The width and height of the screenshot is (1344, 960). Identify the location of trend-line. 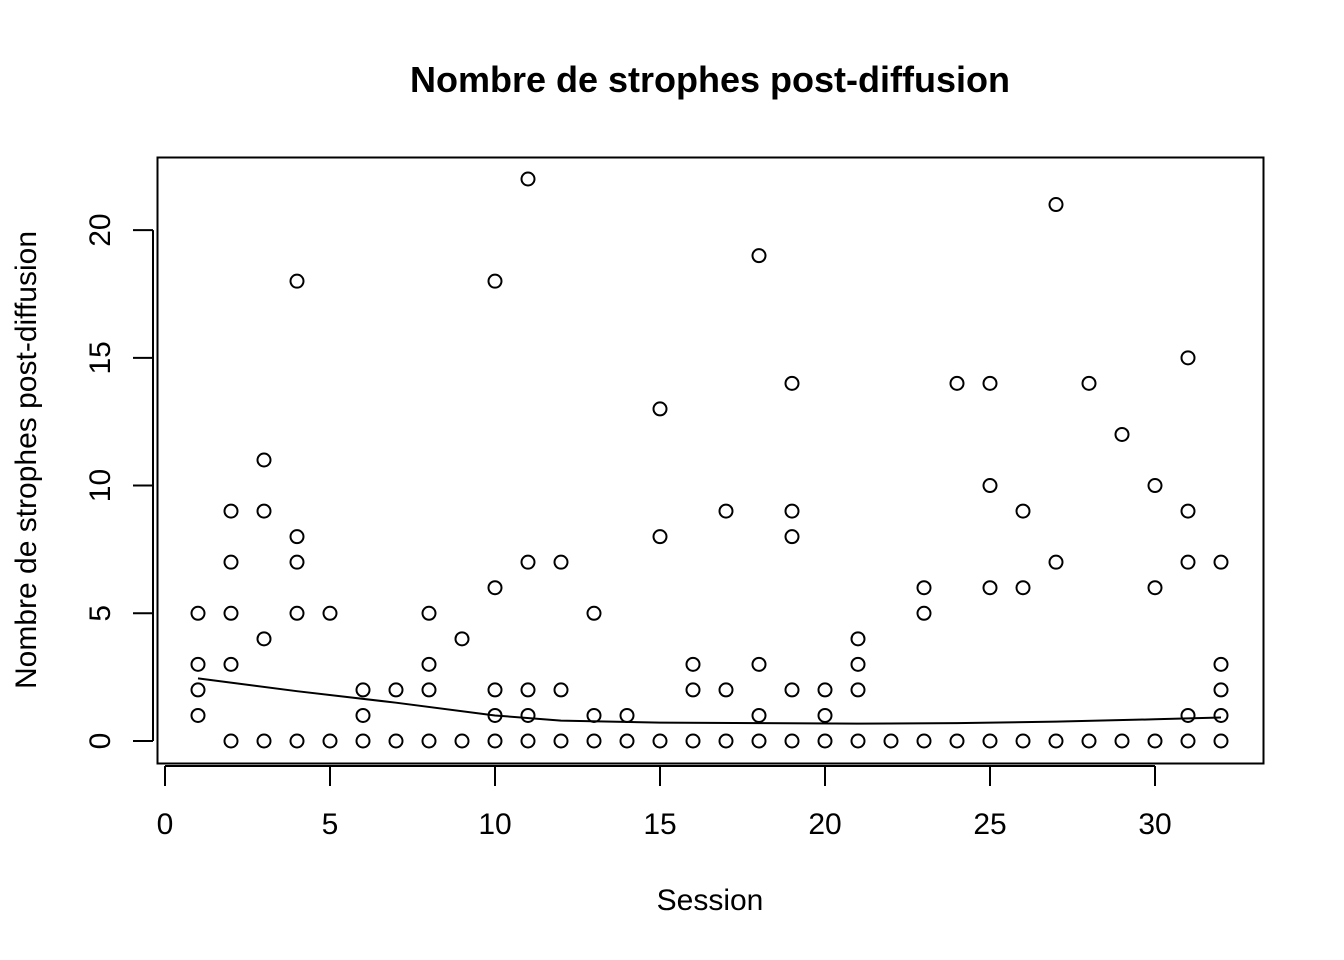
(709, 701).